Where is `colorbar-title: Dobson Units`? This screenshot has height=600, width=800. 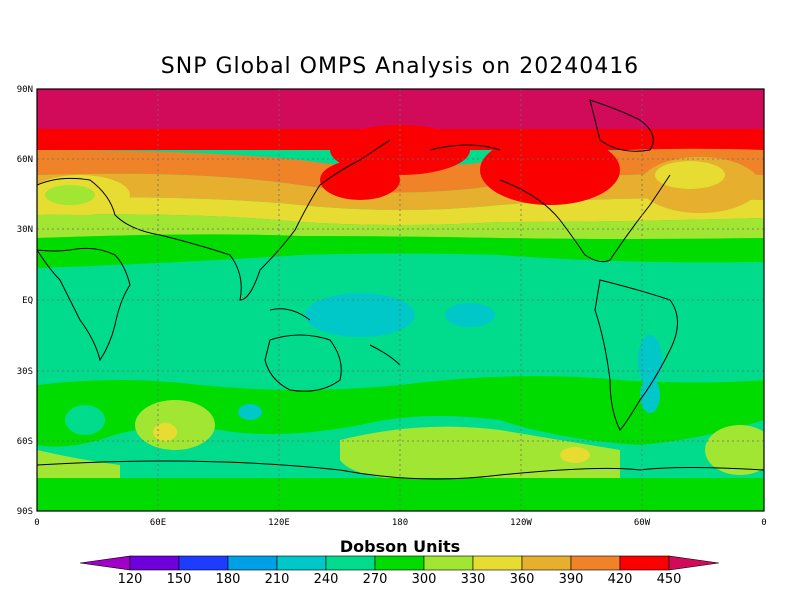
colorbar-title: Dobson Units is located at coordinates (400, 546).